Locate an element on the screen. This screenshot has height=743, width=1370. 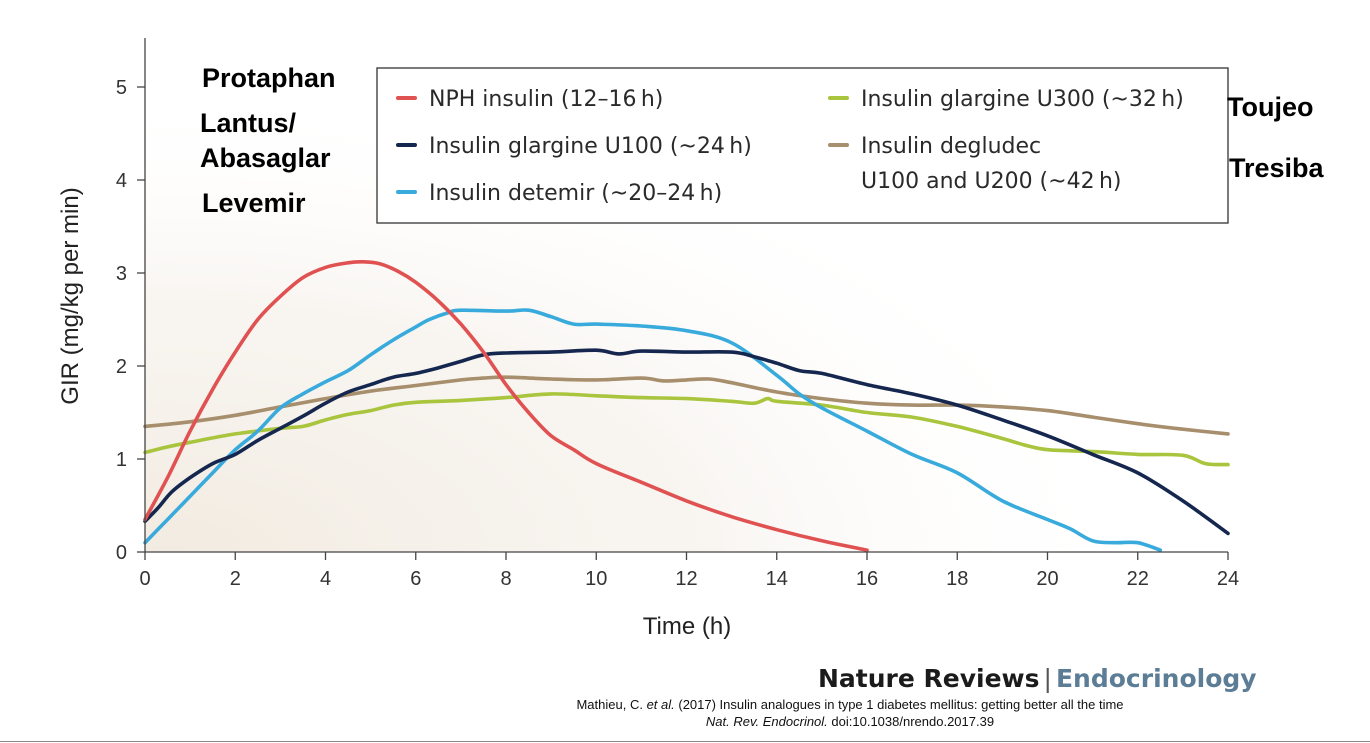
legend-label: Insulin glargine U300 (~32 h) is located at coordinates (1022, 99).